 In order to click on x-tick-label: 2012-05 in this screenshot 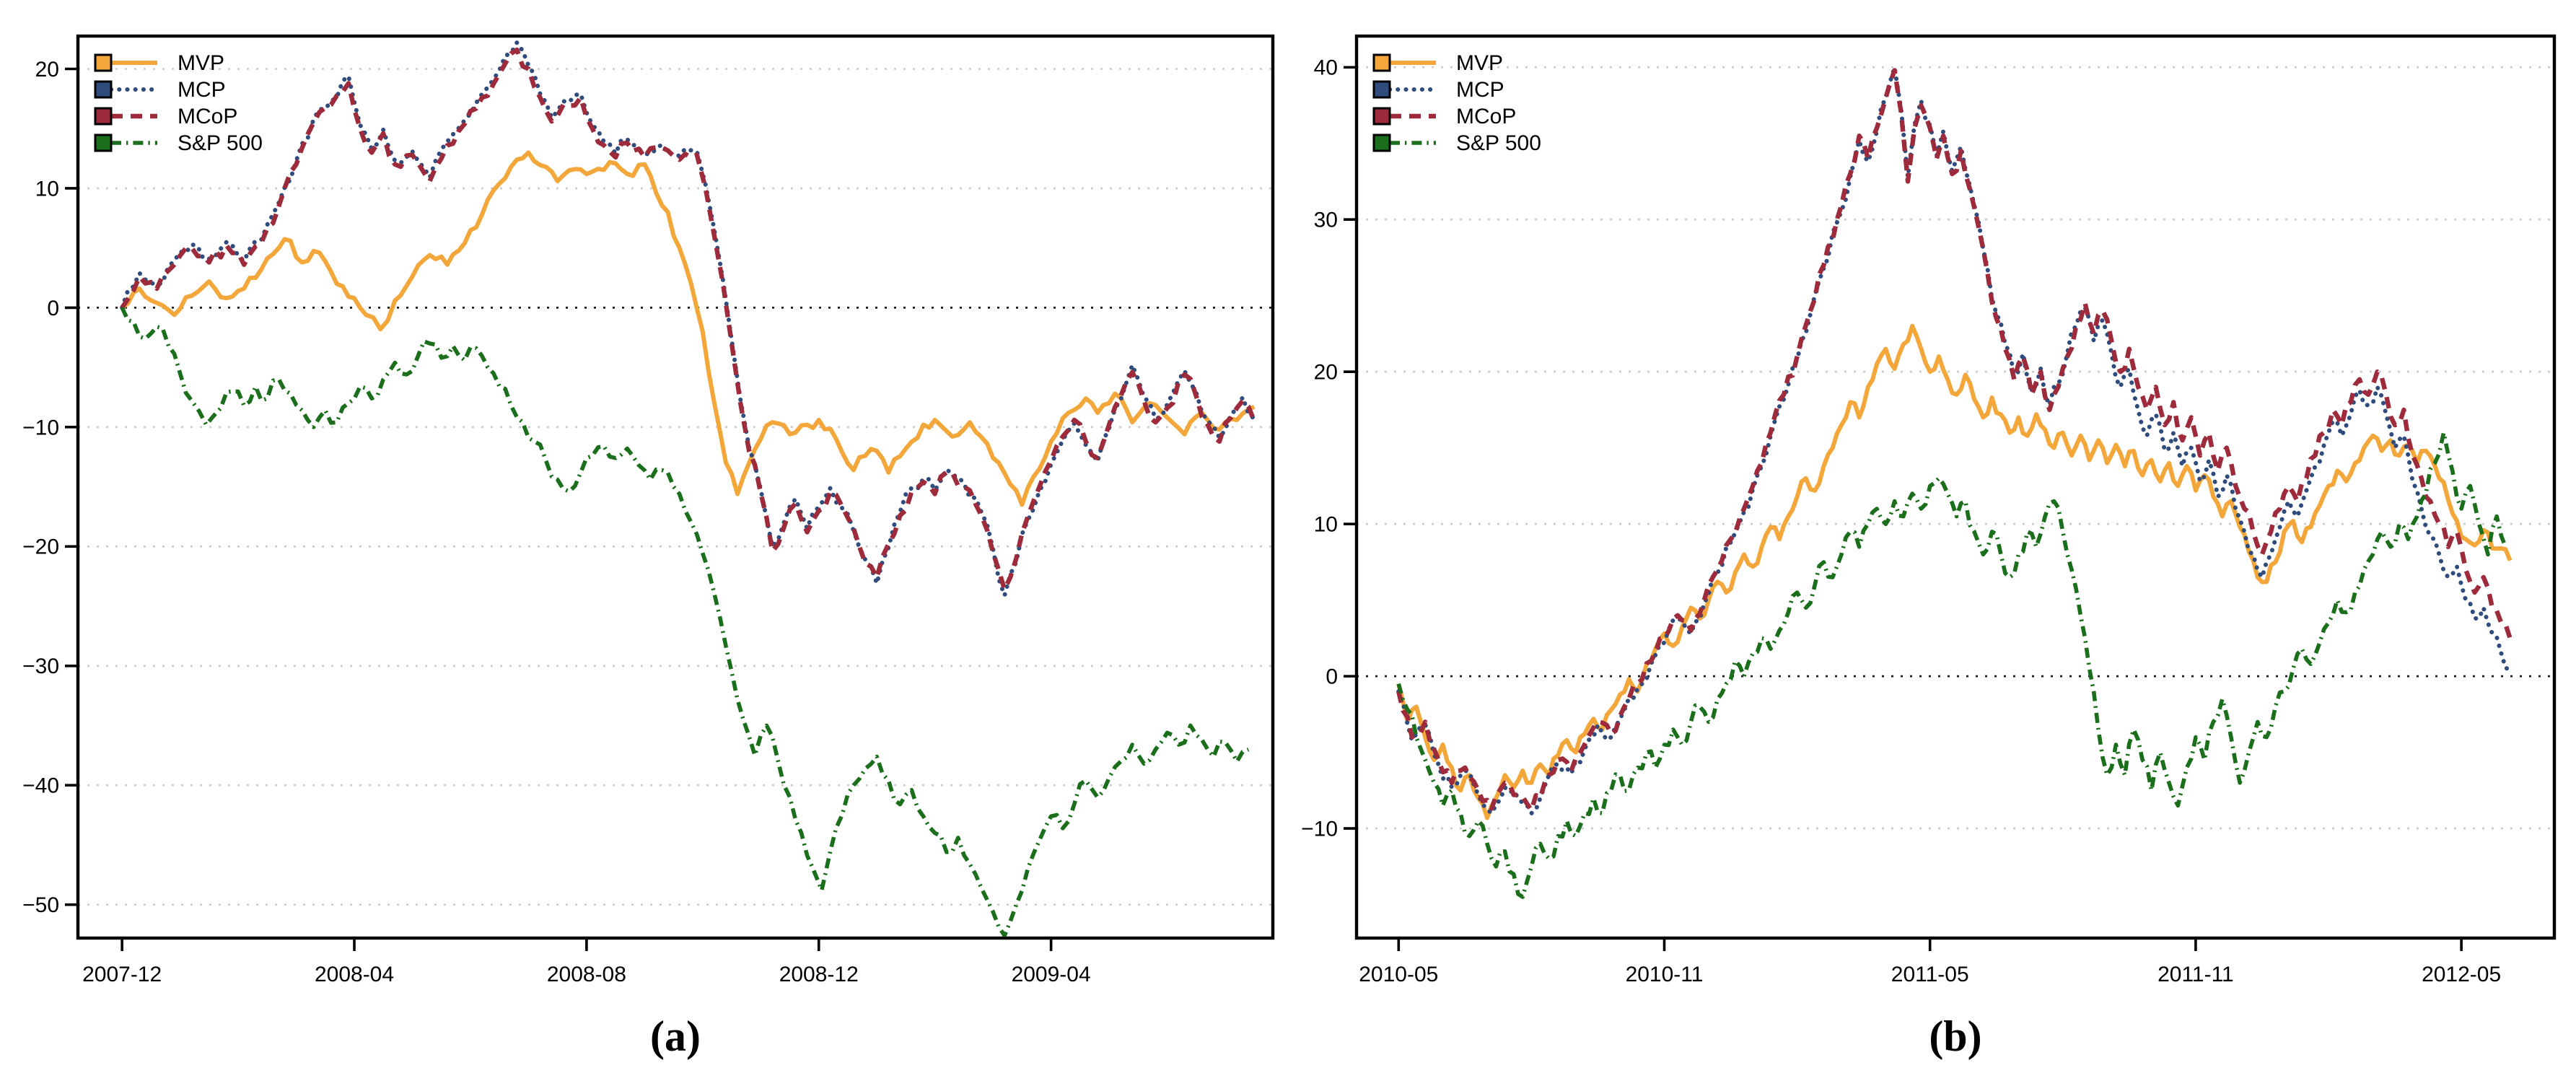, I will do `click(2461, 975)`.